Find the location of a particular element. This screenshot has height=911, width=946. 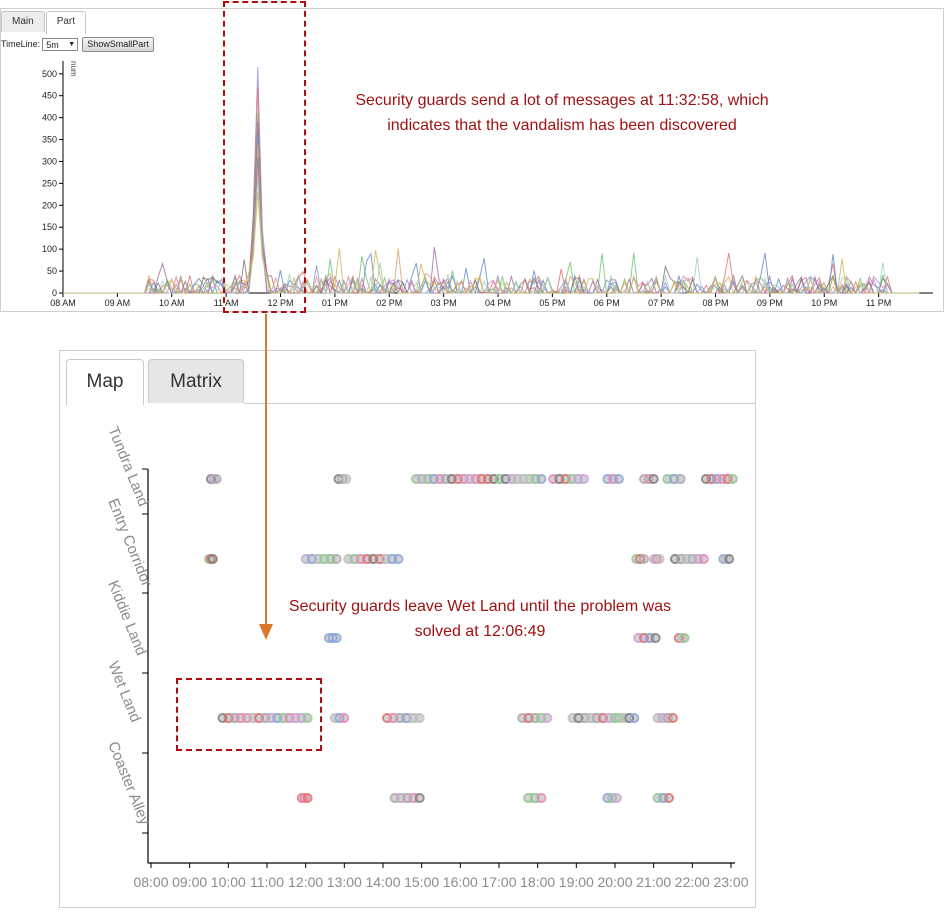

x-tick-label: 10 PM is located at coordinates (824, 303).